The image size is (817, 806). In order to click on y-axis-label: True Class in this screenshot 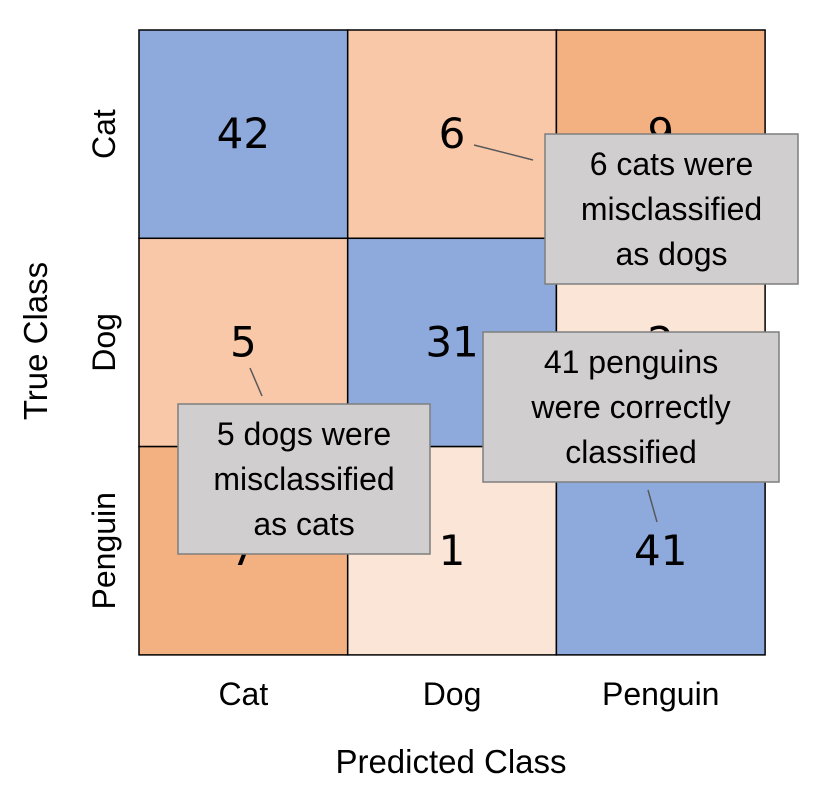, I will do `click(35, 341)`.